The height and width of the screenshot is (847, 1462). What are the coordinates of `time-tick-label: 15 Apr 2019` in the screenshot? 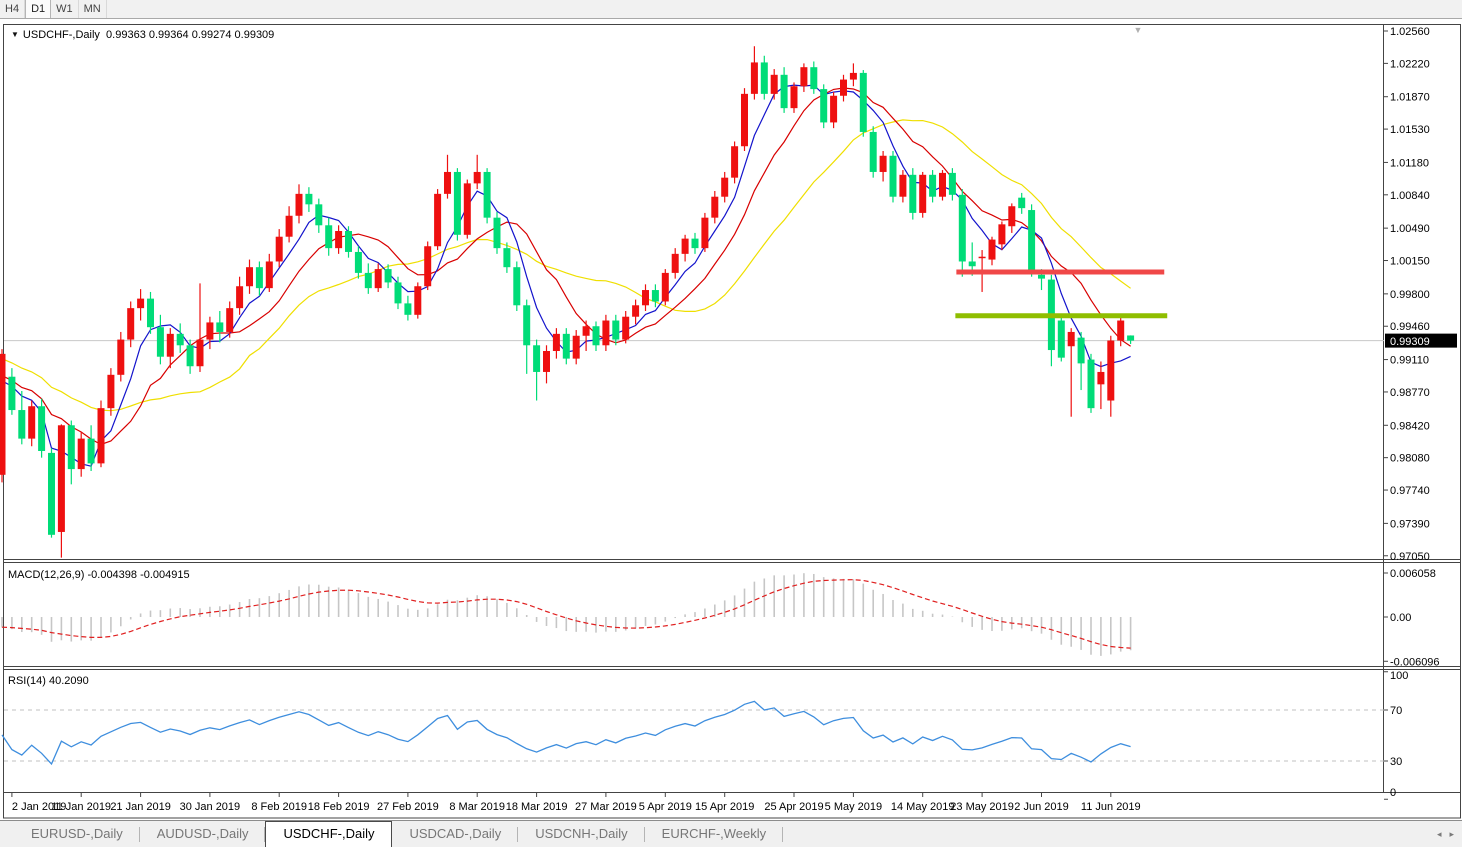 It's located at (724, 807).